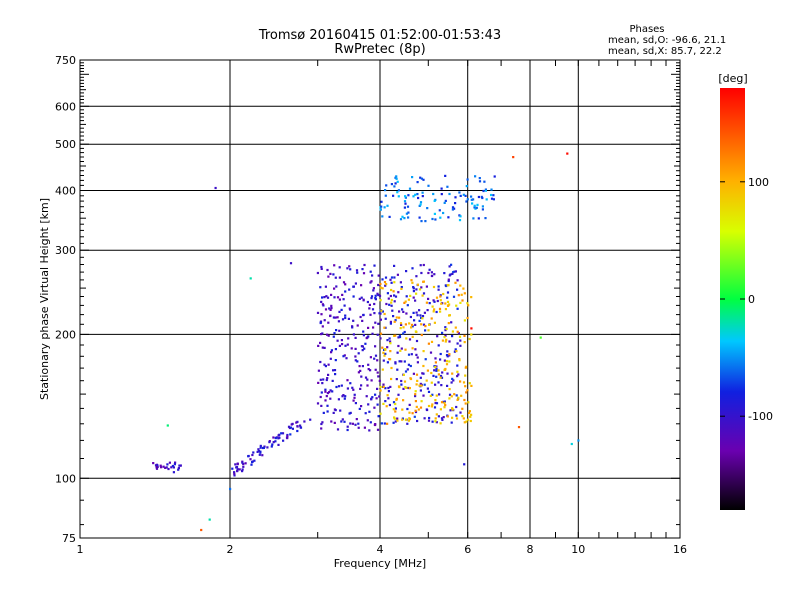 The width and height of the screenshot is (800, 600). Describe the element at coordinates (746, 299) in the screenshot. I see `colorbar-ticks: 100 0 -100` at that location.